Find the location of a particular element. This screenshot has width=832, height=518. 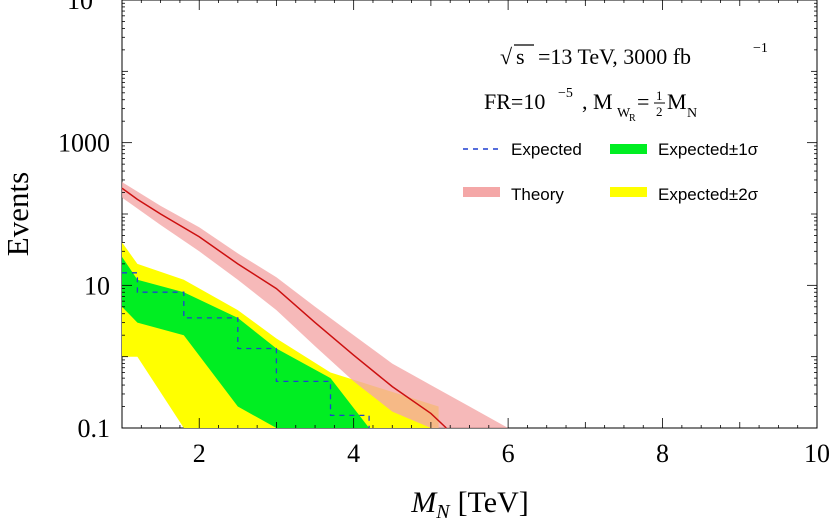

band-expected-1sigma is located at coordinates (246, 342).